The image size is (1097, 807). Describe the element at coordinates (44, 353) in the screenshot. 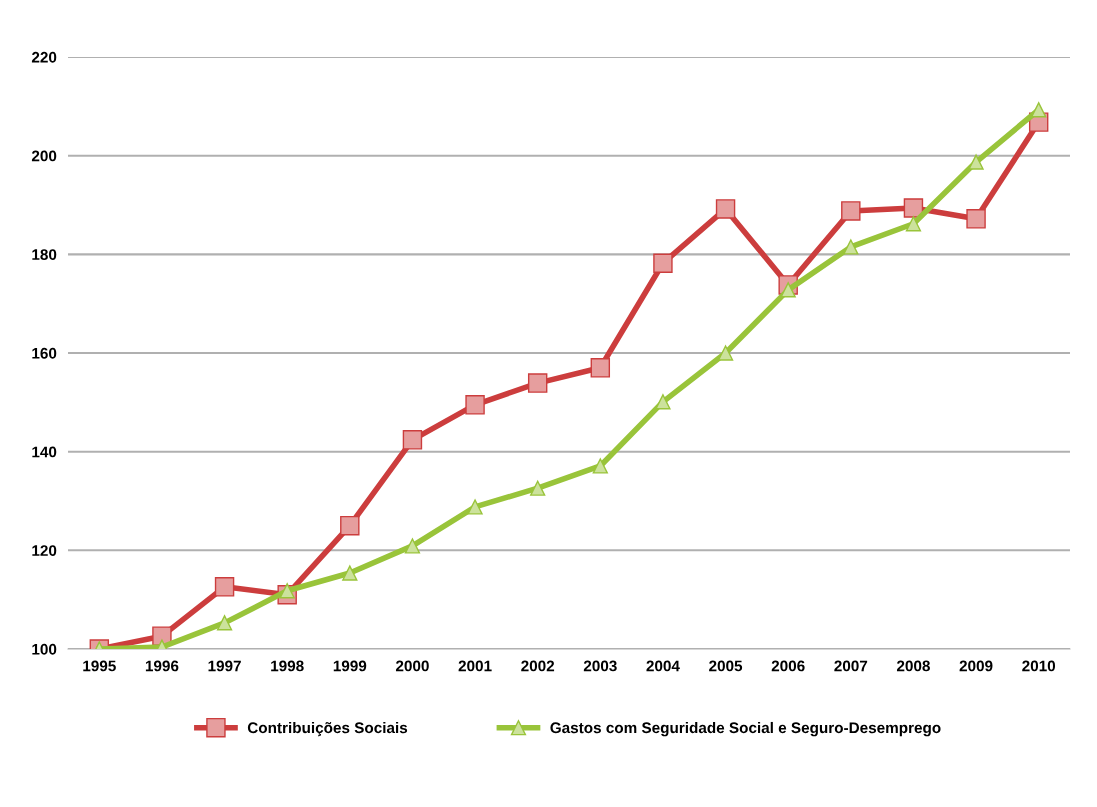

I see `y-tick-label: 160` at that location.